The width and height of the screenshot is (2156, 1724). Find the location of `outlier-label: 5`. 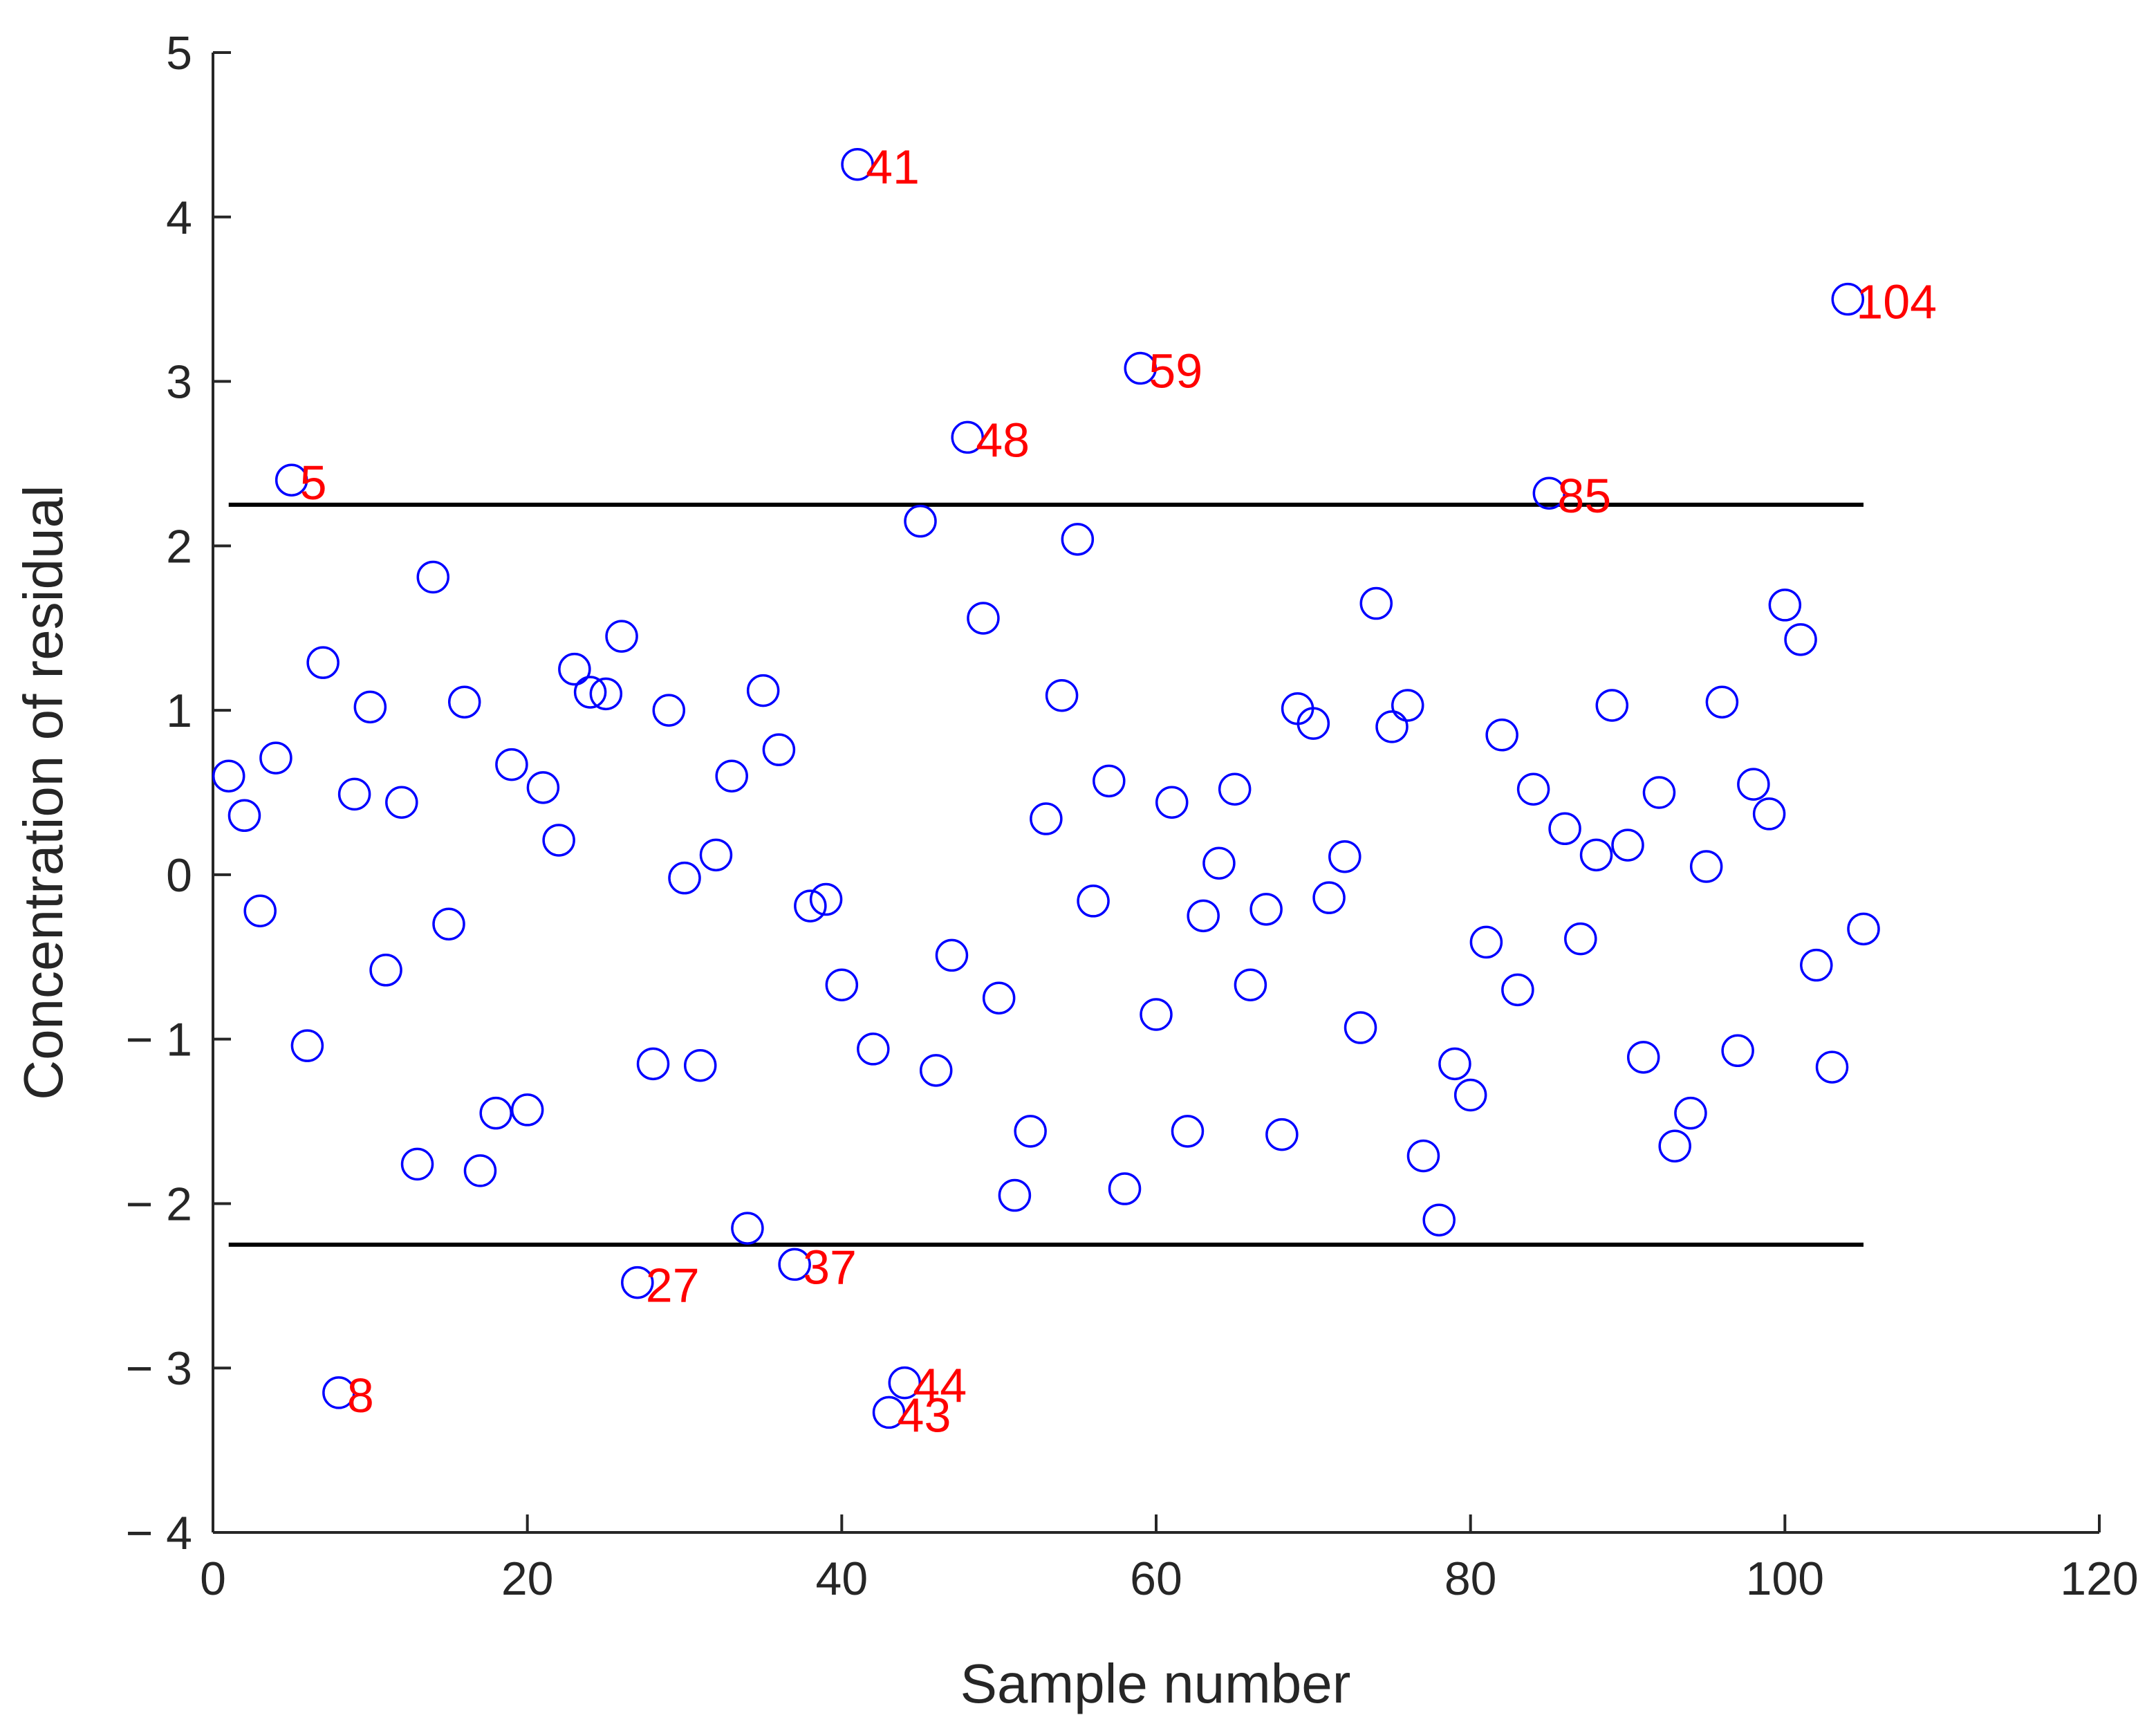

outlier-label: 5 is located at coordinates (313, 483).